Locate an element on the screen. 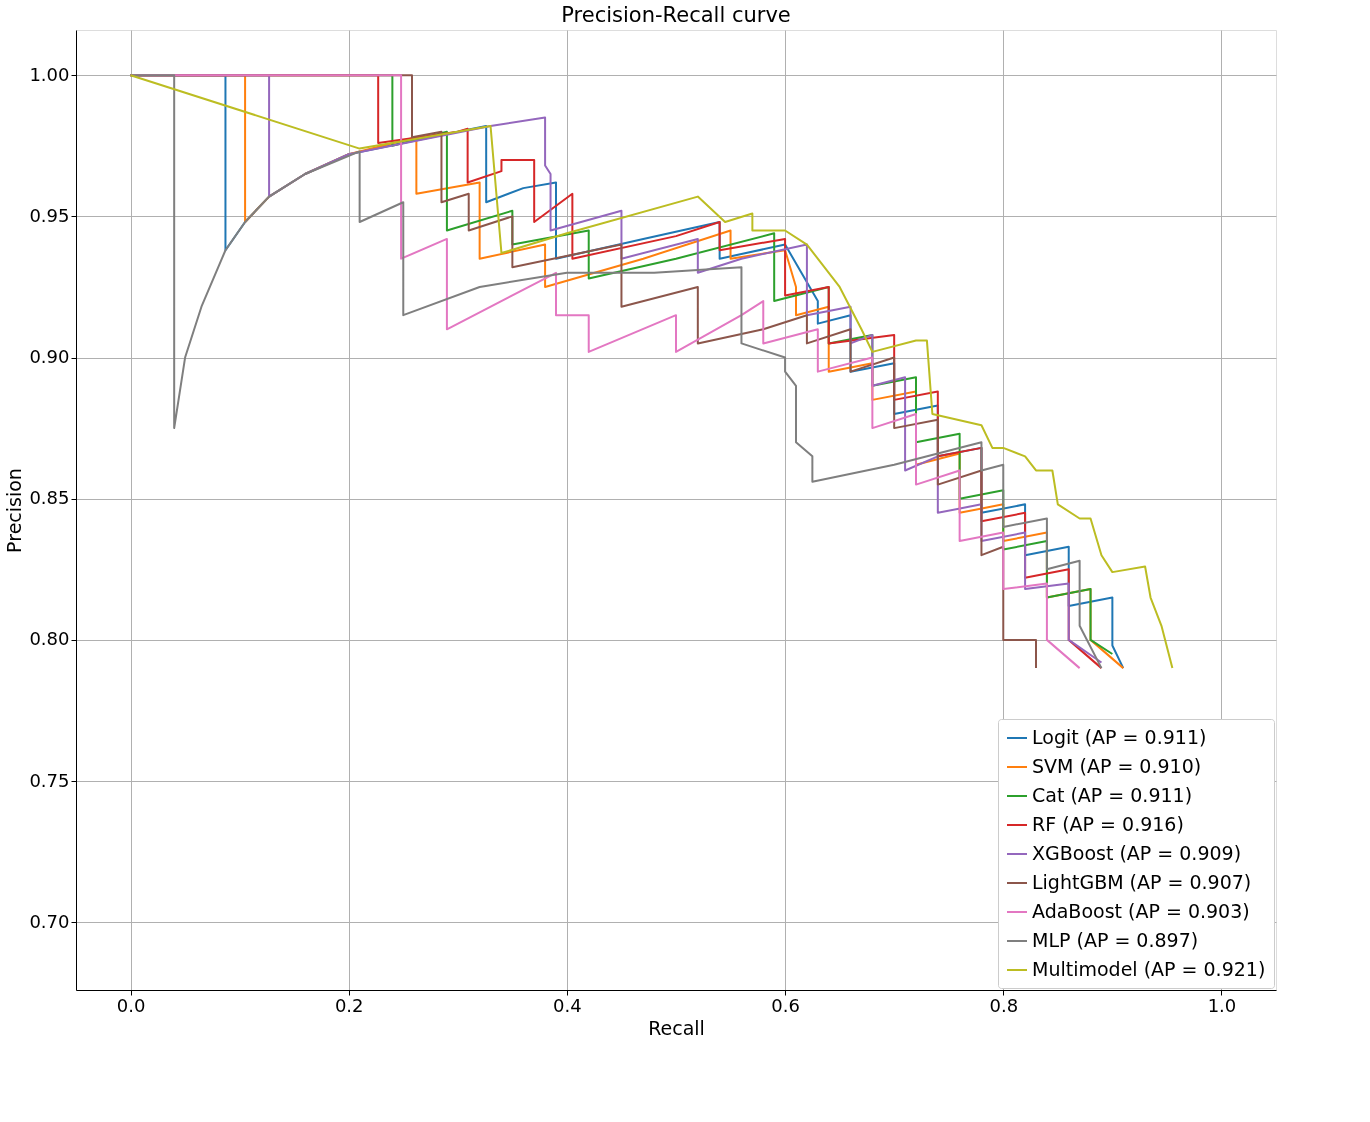 The width and height of the screenshot is (1370, 1122). y-tick-label: 0.95 is located at coordinates (49, 215).